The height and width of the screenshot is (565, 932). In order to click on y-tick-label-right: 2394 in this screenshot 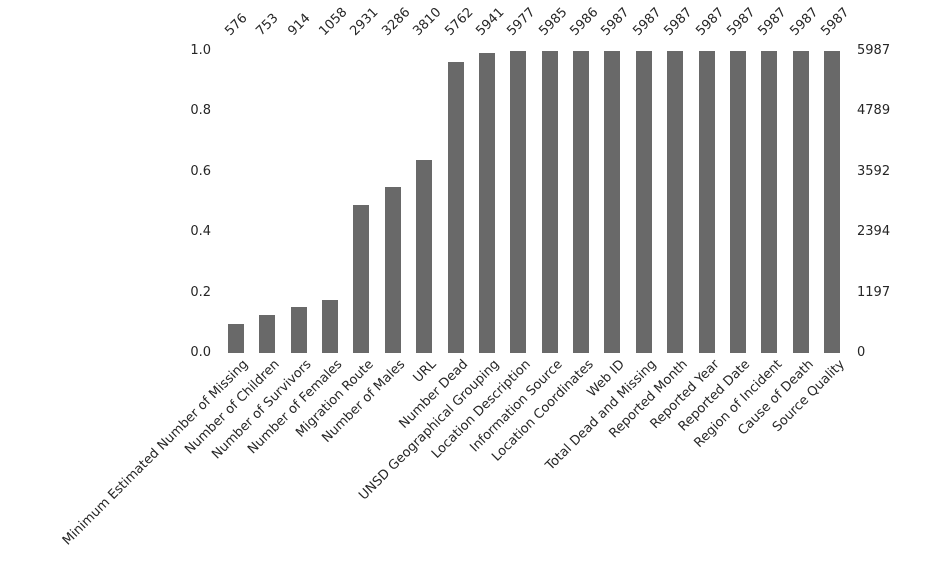, I will do `click(874, 231)`.